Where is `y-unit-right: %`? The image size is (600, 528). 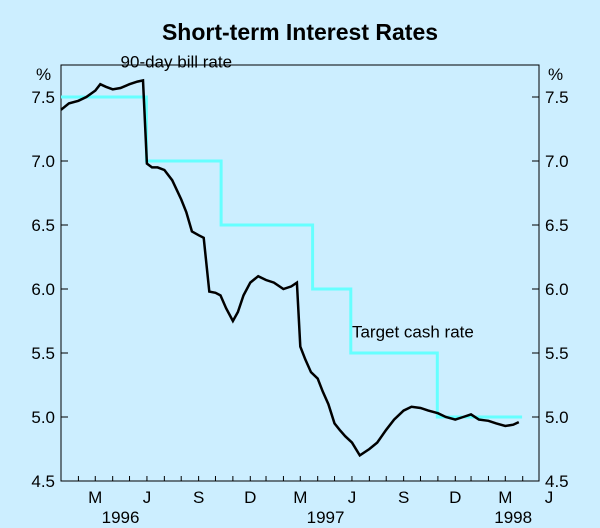
y-unit-right: % is located at coordinates (555, 74).